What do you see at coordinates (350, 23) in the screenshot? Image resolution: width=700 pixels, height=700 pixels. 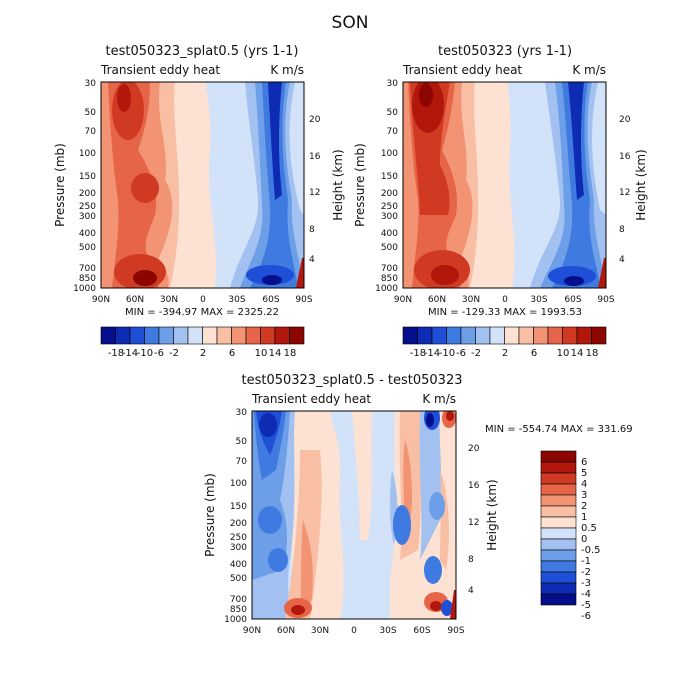 I see `page-title: SON` at bounding box center [350, 23].